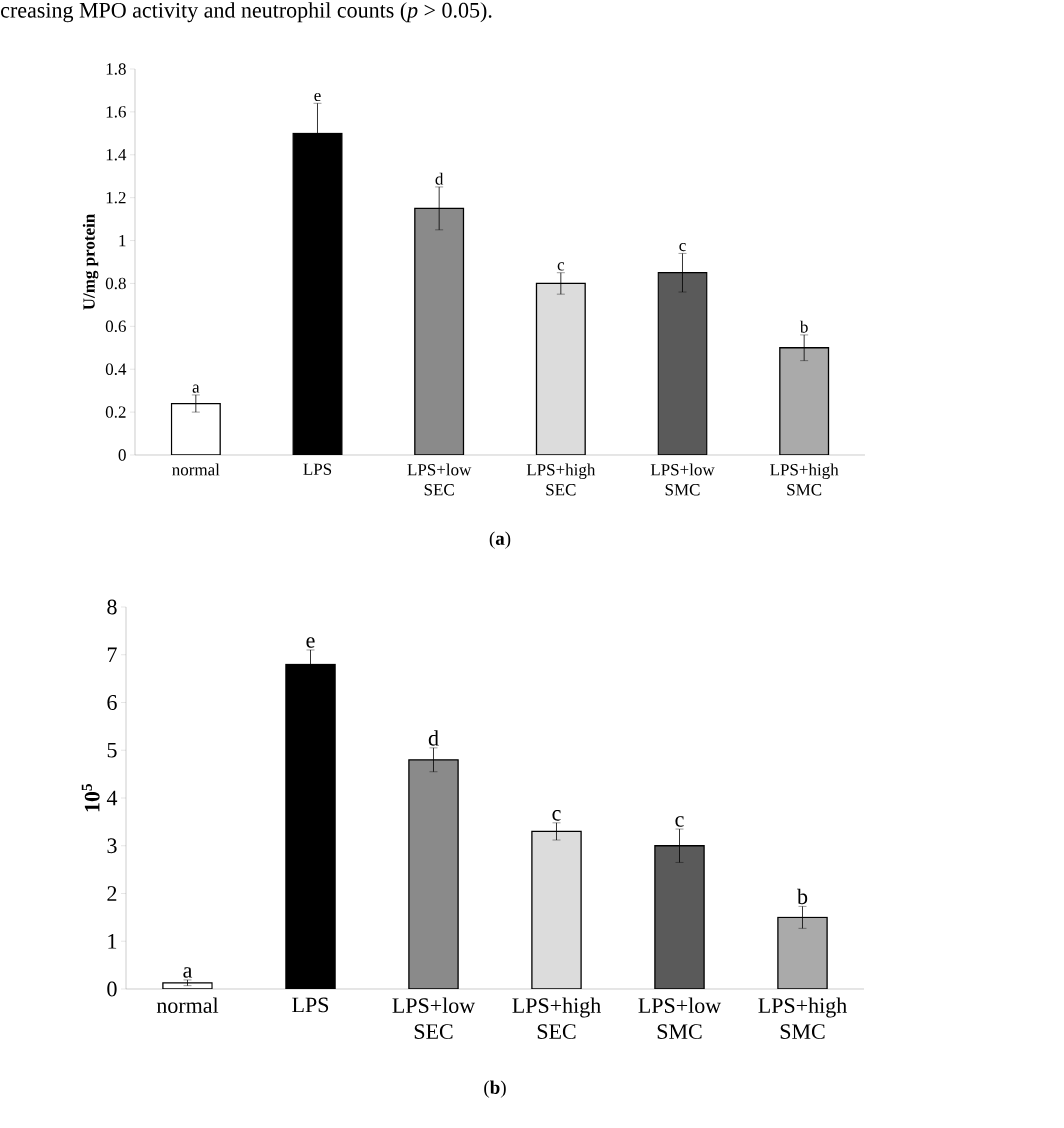 Image resolution: width=1064 pixels, height=1128 pixels. Describe the element at coordinates (112, 798) in the screenshot. I see `y-tick-label: 4` at that location.